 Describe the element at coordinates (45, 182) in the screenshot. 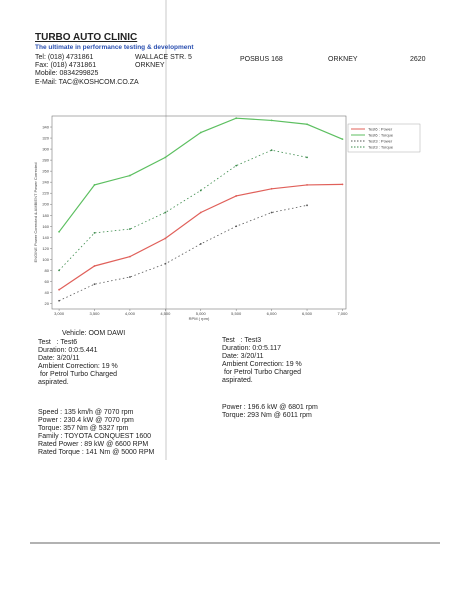

I see `y-tick-label: 240` at that location.